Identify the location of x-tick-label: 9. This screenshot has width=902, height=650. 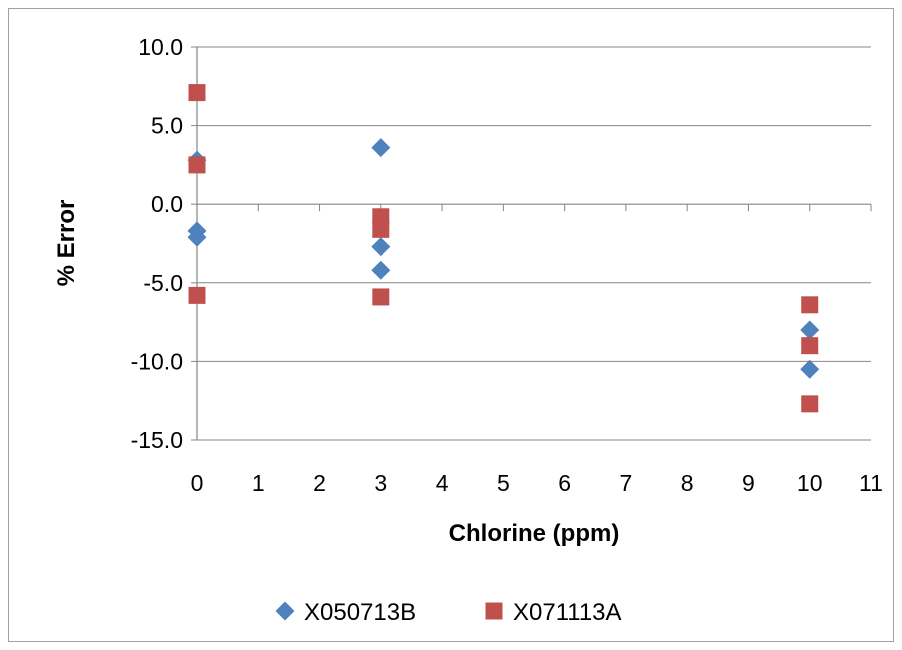
(748, 483).